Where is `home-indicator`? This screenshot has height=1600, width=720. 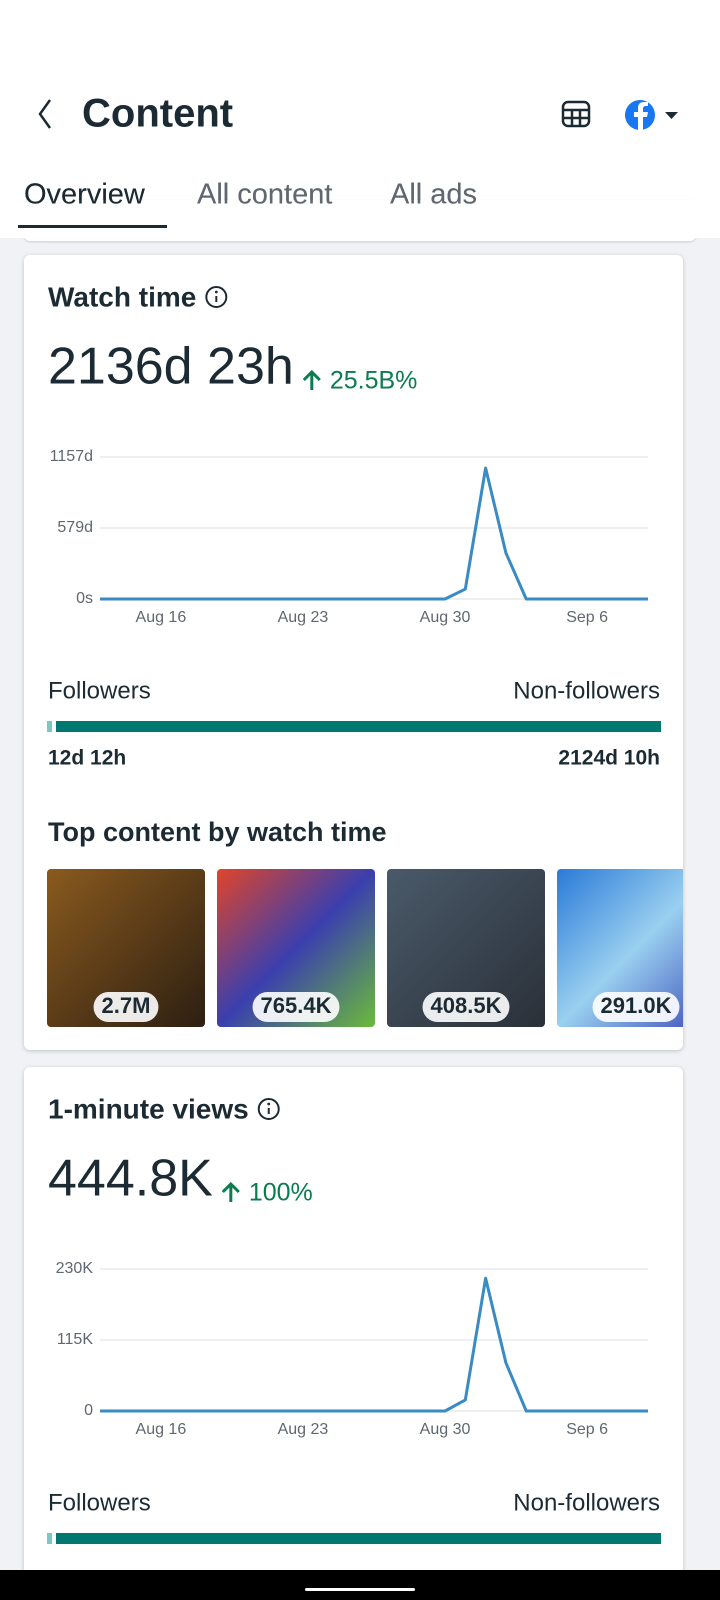
home-indicator is located at coordinates (360, 1589).